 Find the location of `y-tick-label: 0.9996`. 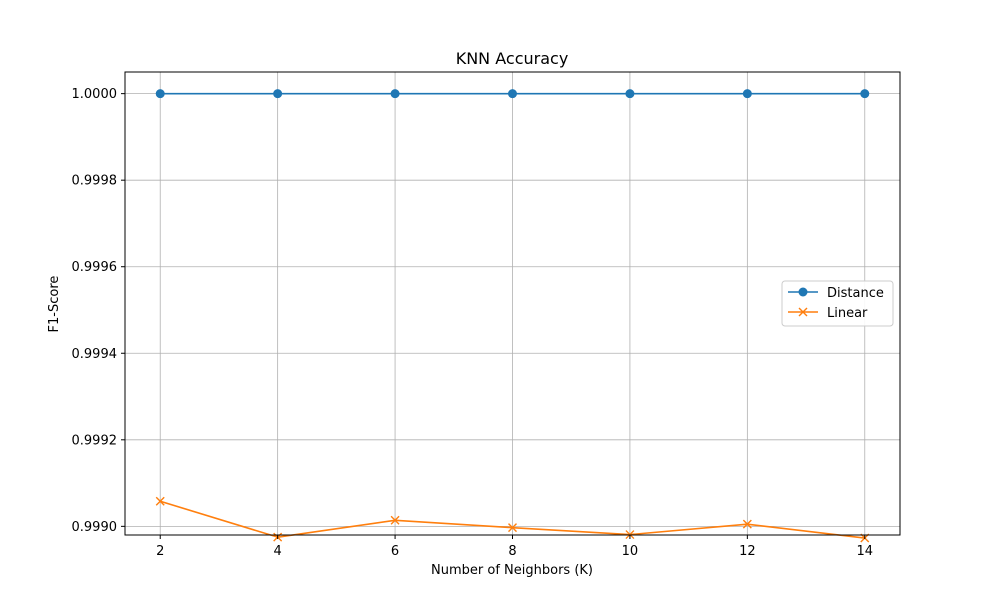

y-tick-label: 0.9996 is located at coordinates (95, 267).